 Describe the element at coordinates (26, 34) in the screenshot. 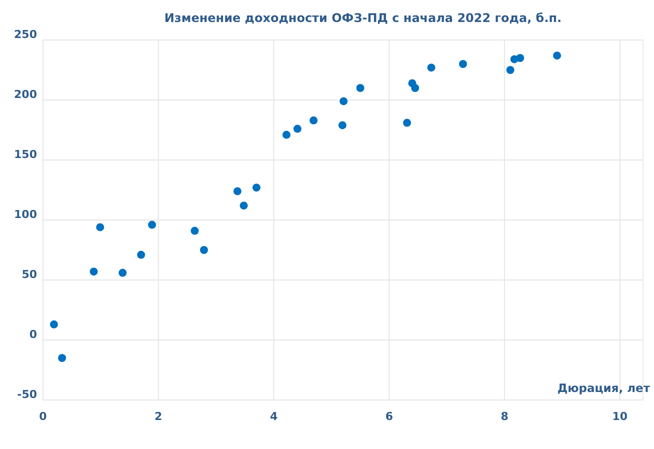

I see `y-tick-label: 250` at that location.